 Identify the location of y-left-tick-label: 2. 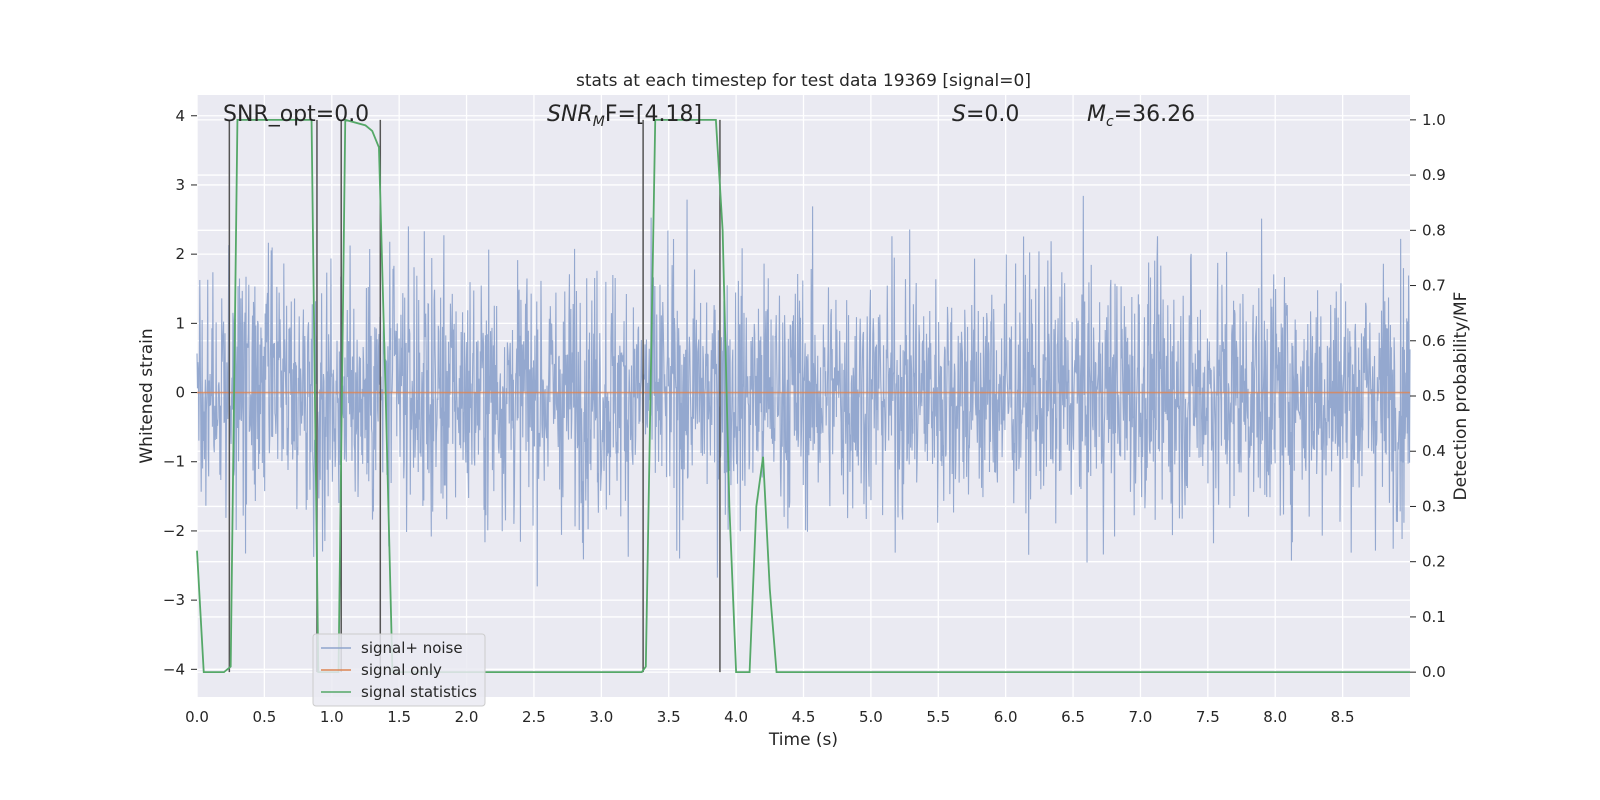
(180, 254).